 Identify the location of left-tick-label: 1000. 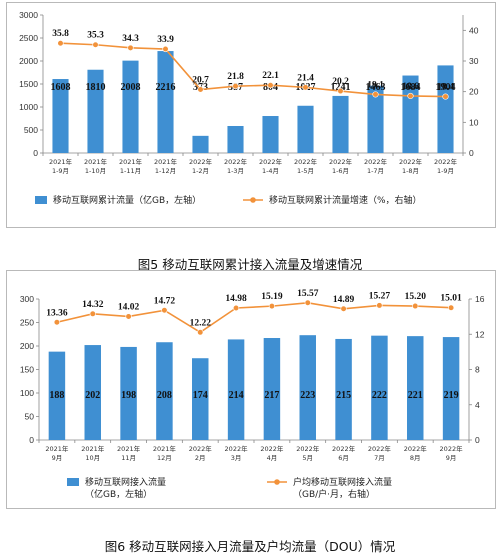
(28, 107).